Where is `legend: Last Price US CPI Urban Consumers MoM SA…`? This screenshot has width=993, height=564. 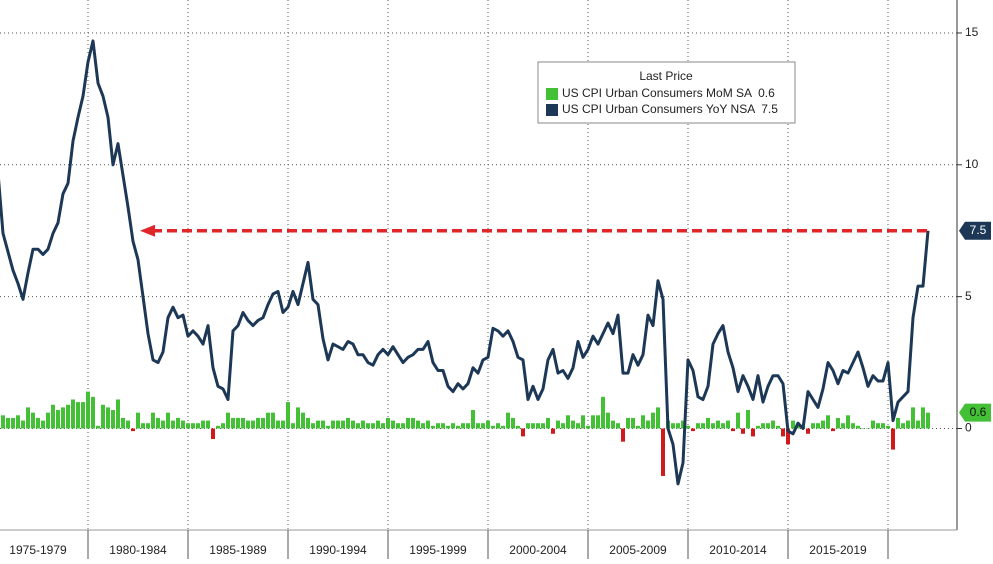
legend: Last Price US CPI Urban Consumers MoM SA… is located at coordinates (666, 92).